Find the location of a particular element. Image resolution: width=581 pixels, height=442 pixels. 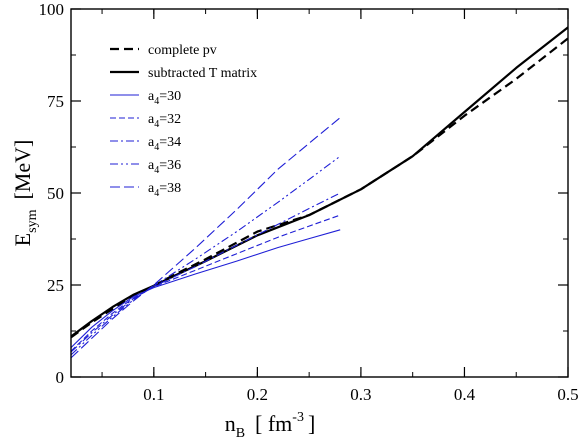

x-axis-title-sub: B is located at coordinates (240, 433).